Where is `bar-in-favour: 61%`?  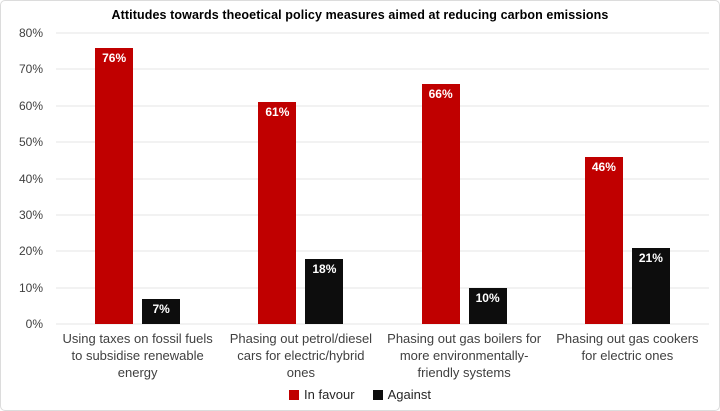 bar-in-favour: 61% is located at coordinates (277, 213).